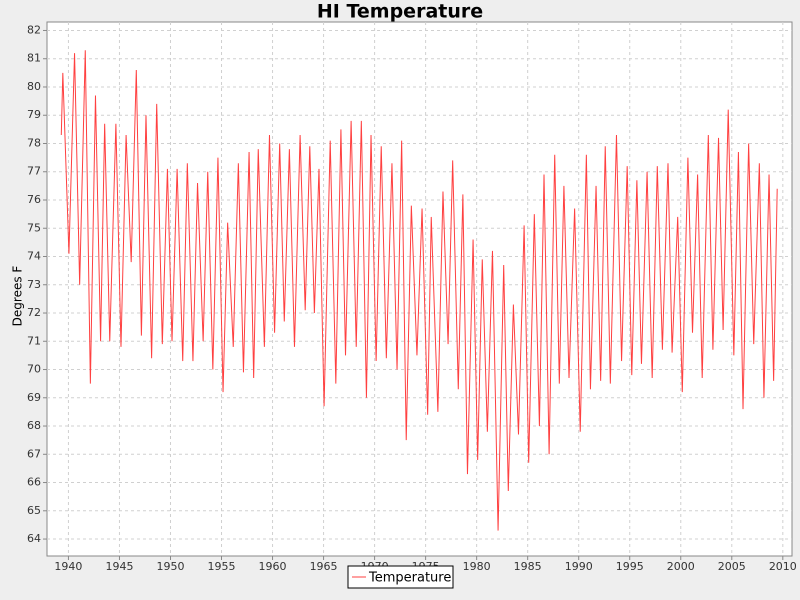  Describe the element at coordinates (732, 566) in the screenshot. I see `x-tick-label: 2005` at that location.